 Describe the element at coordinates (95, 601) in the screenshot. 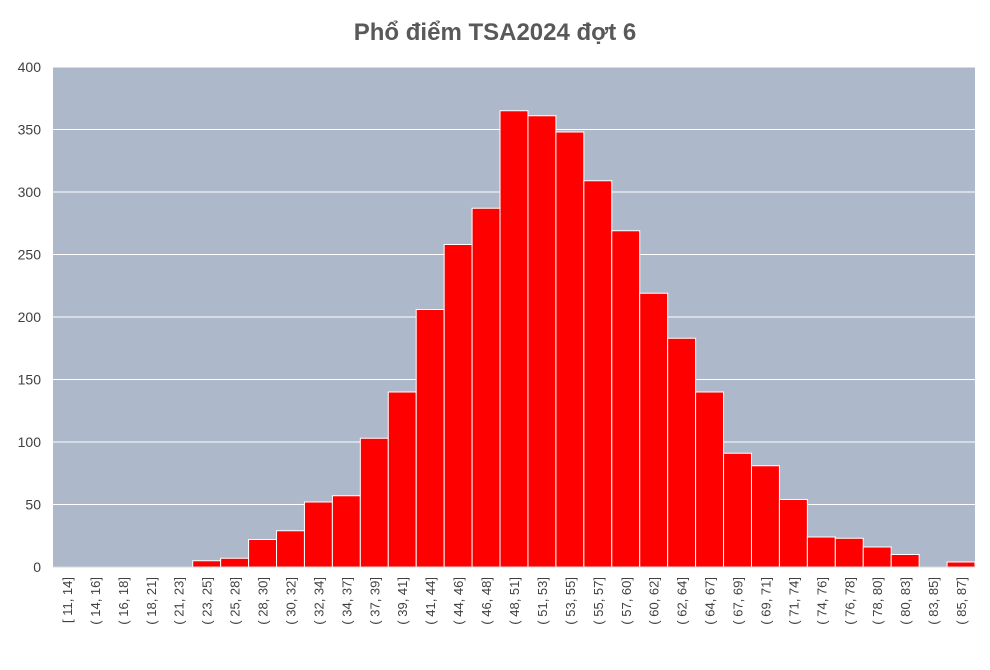

I see `x-tick-label: ( 14, 16]` at that location.